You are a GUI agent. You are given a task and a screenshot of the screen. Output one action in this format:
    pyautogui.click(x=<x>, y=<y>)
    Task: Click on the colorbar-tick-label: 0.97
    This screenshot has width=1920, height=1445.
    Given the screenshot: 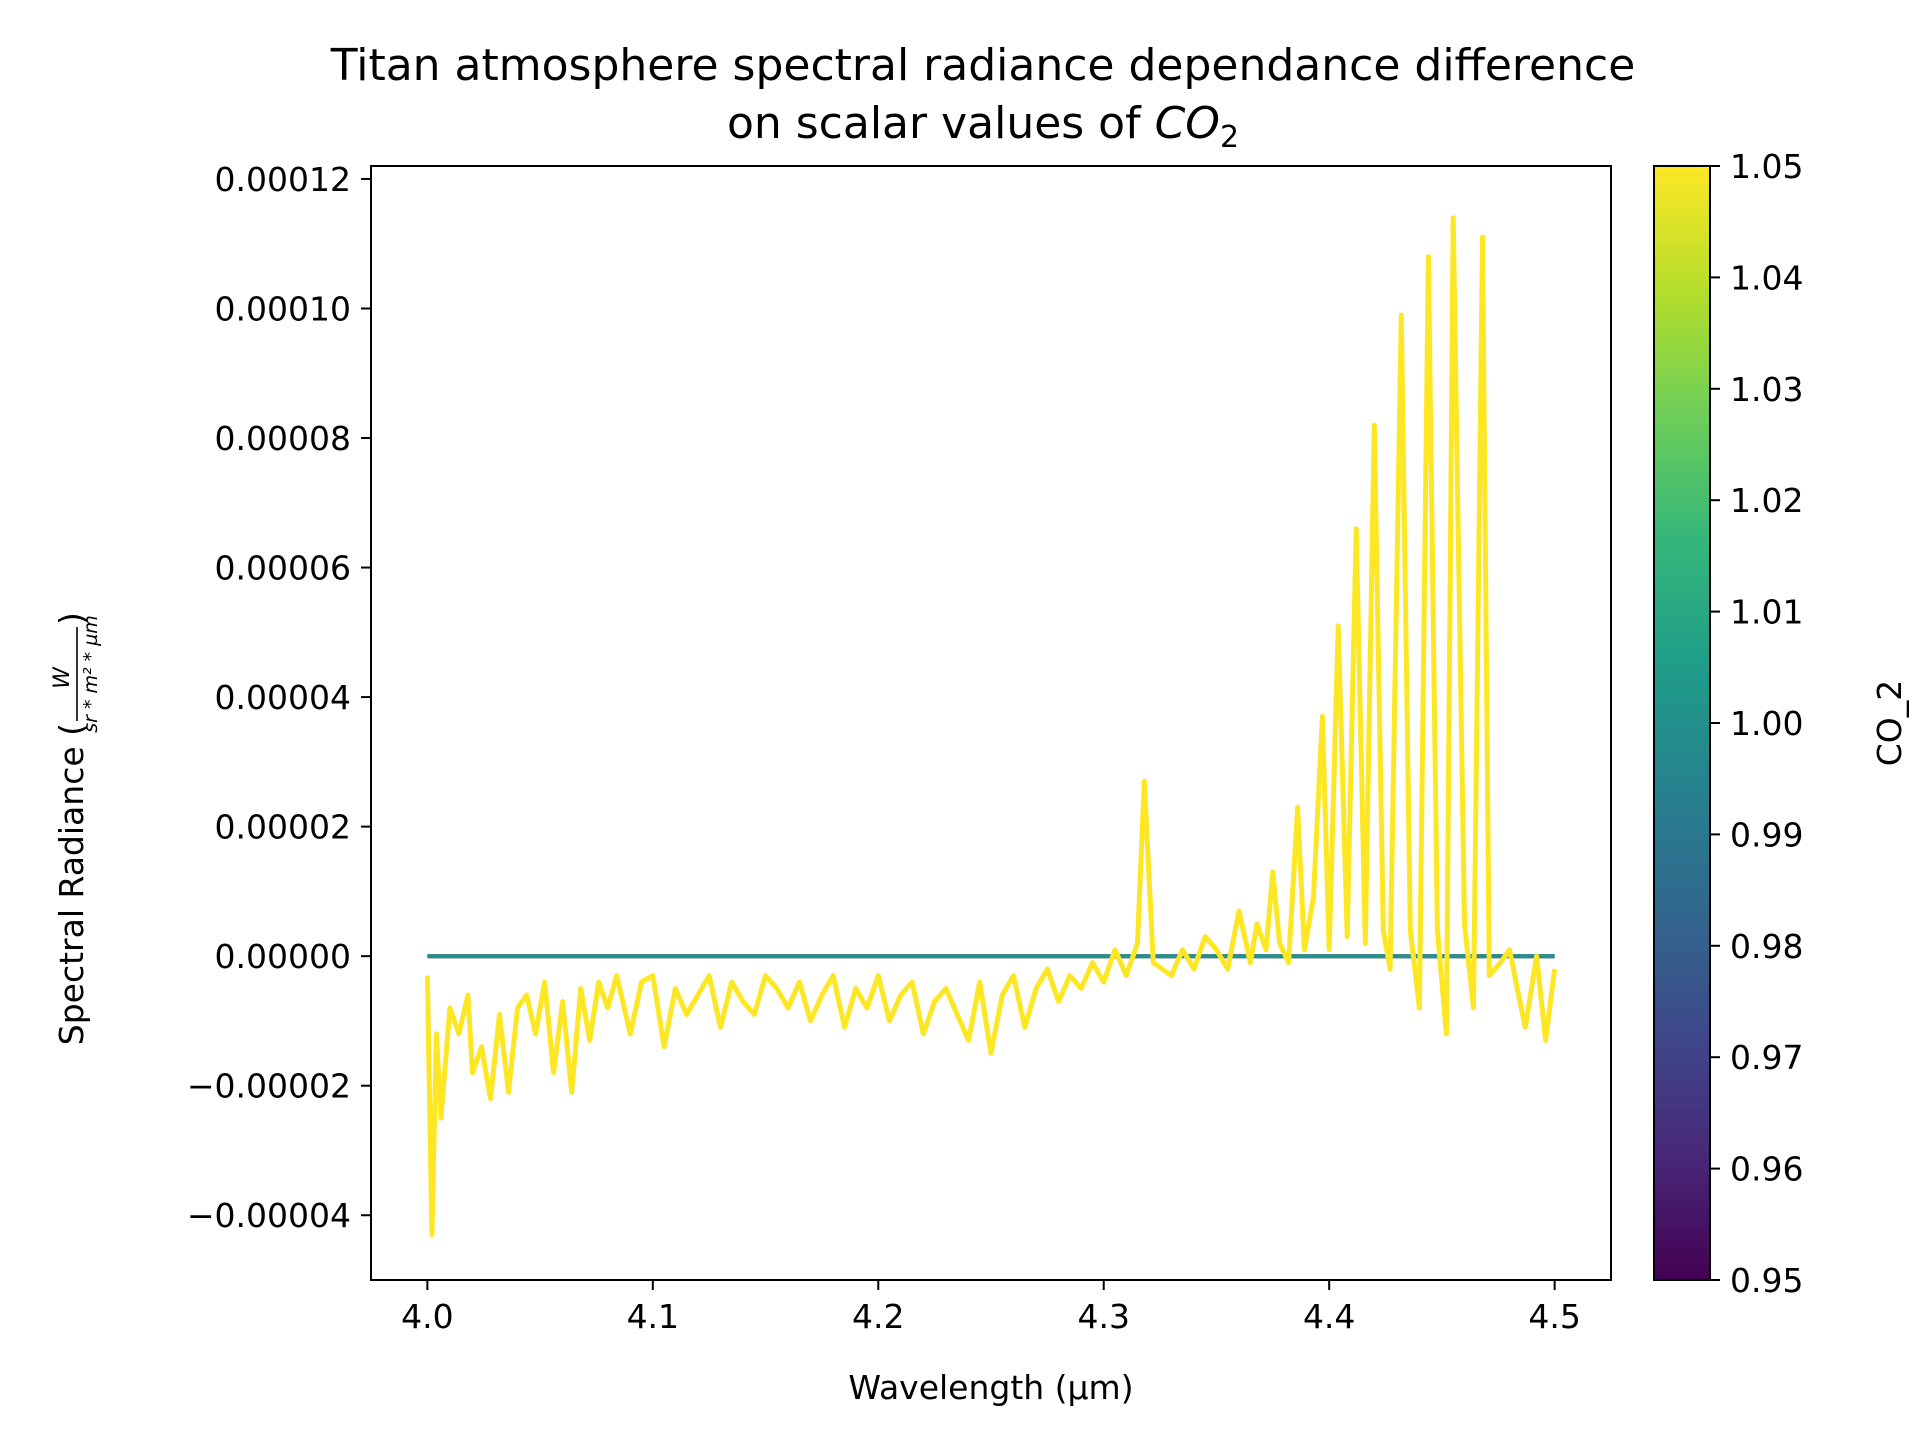 What is the action you would take?
    pyautogui.click(x=1766, y=1057)
    